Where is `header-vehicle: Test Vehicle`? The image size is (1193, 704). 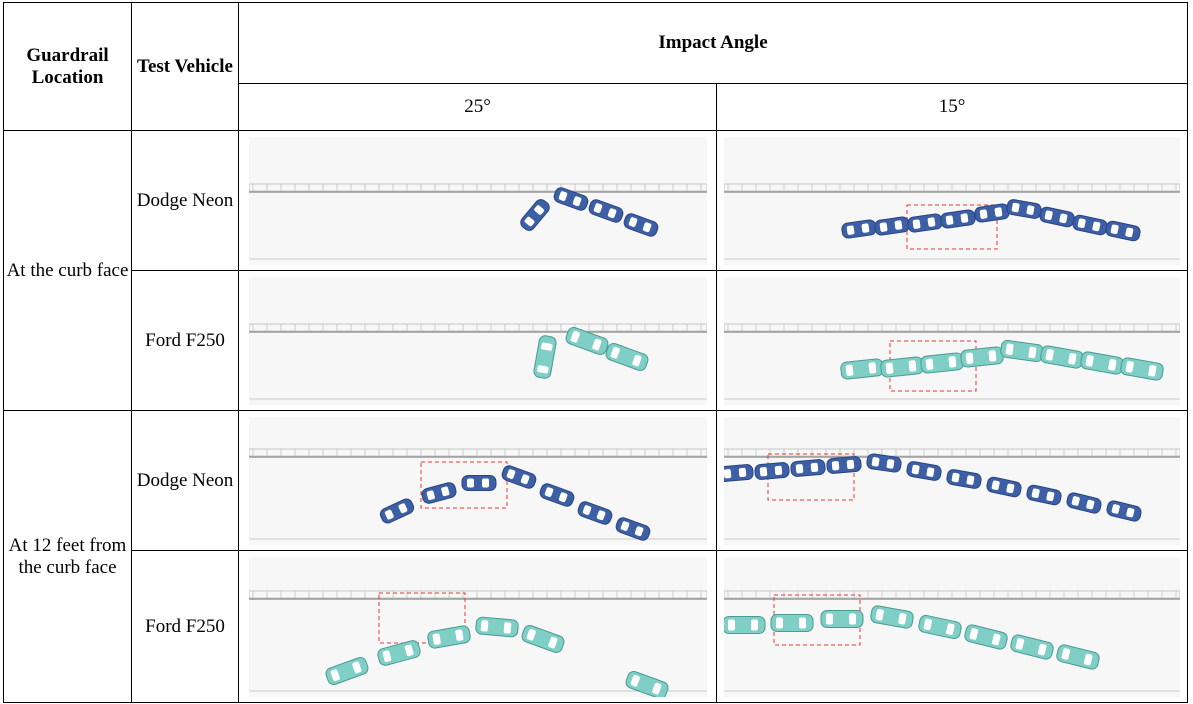
header-vehicle: Test Vehicle is located at coordinates (185, 66).